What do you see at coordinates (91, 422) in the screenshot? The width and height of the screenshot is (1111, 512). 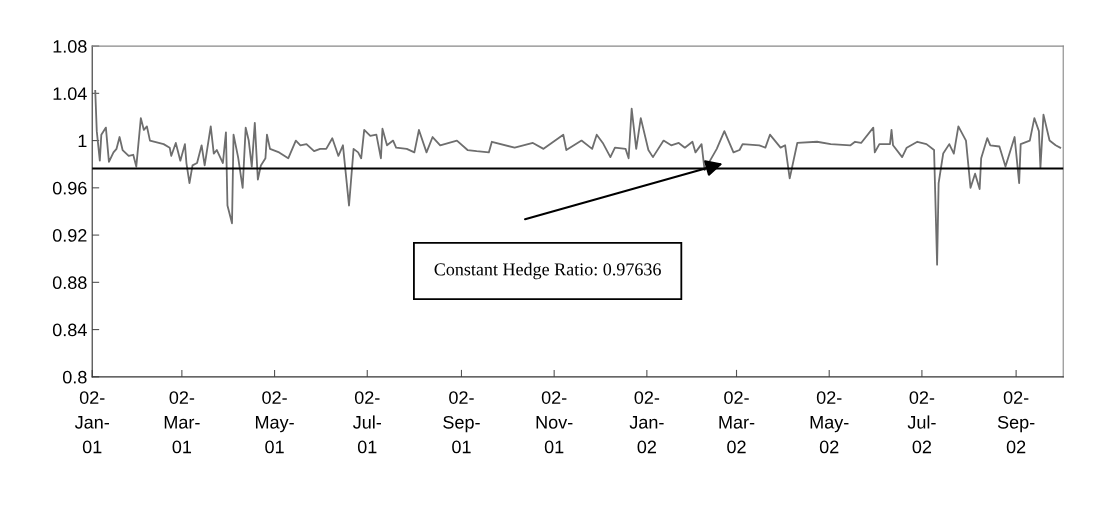 I see `x-tick-label: 02- Jan- 01` at bounding box center [91, 422].